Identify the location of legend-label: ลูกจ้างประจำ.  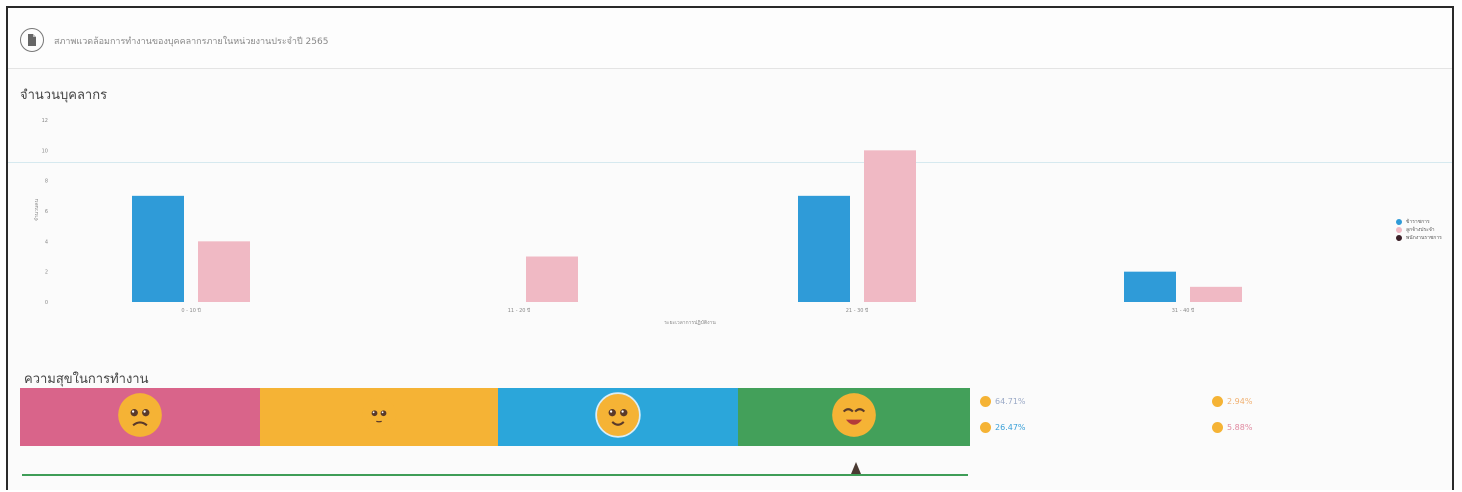
(1420, 230).